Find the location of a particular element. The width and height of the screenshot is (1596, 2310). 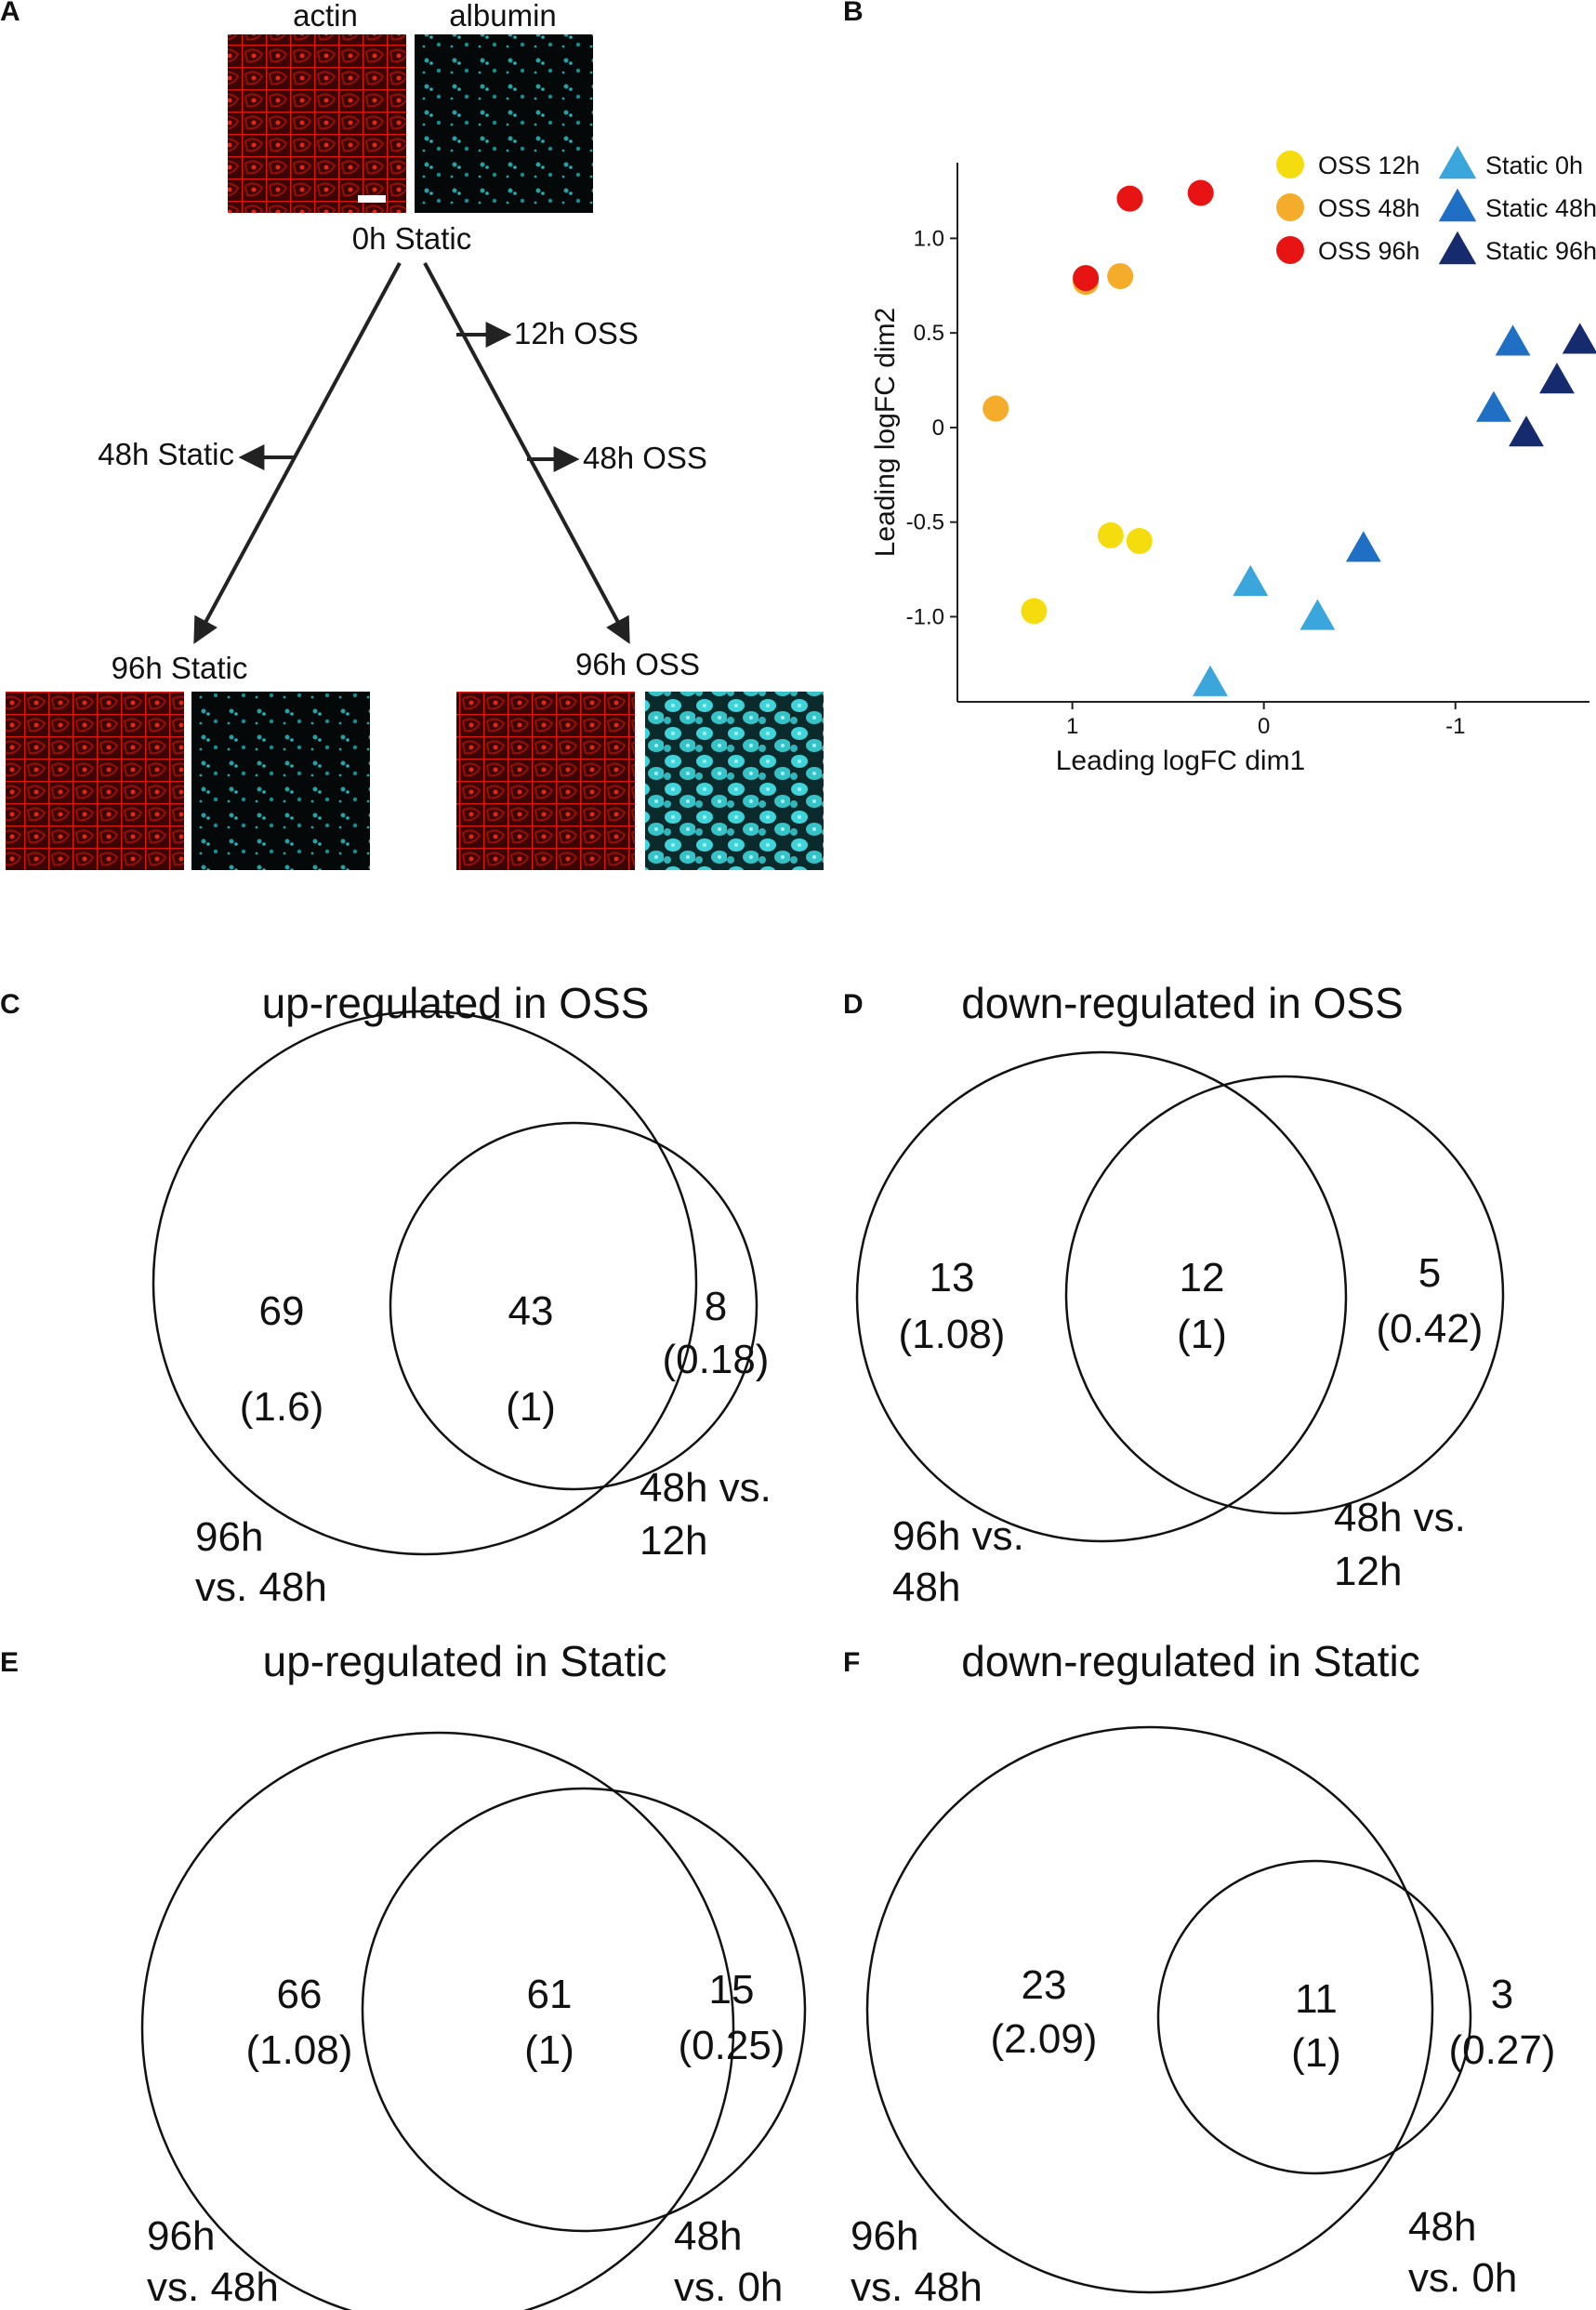

legend-label: OSS 48h is located at coordinates (1369, 208).